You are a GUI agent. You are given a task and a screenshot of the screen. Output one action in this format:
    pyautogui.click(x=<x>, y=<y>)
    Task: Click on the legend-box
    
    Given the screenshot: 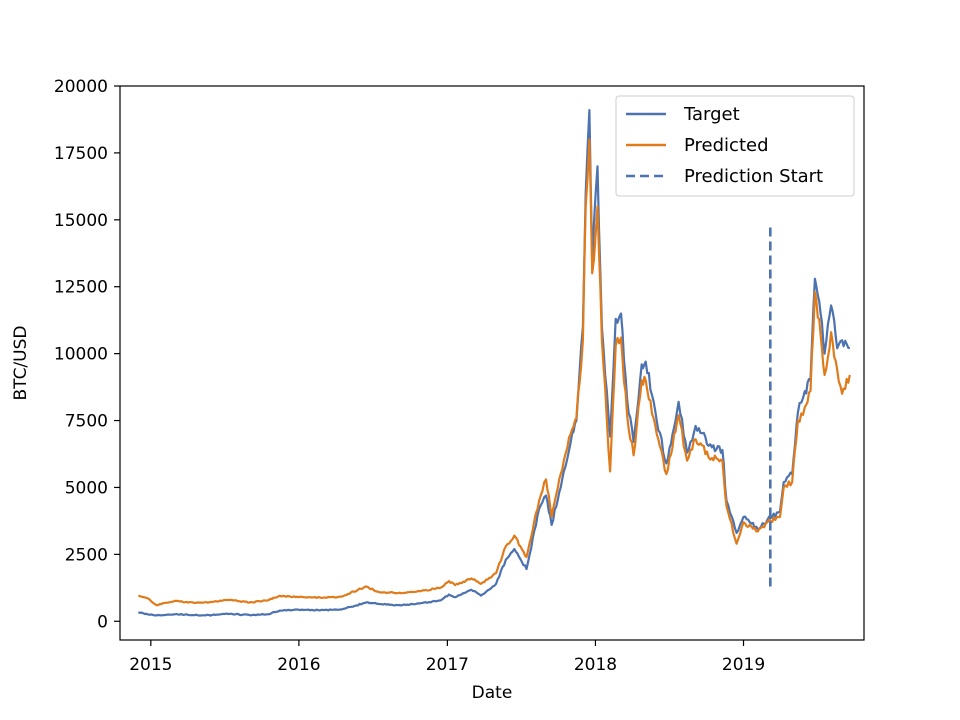 What is the action you would take?
    pyautogui.click(x=735, y=146)
    